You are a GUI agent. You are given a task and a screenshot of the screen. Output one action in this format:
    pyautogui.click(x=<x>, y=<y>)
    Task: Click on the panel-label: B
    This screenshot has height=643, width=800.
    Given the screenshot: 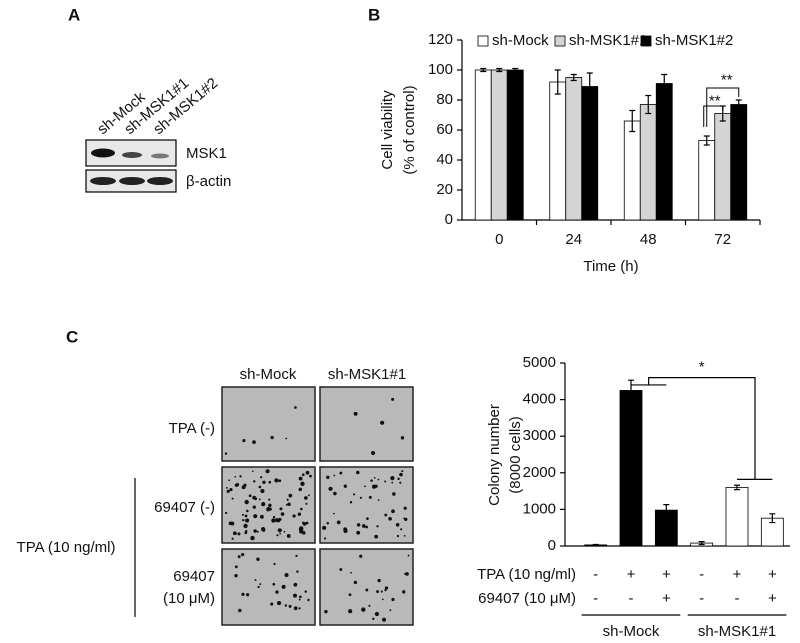 What is the action you would take?
    pyautogui.click(x=374, y=14)
    